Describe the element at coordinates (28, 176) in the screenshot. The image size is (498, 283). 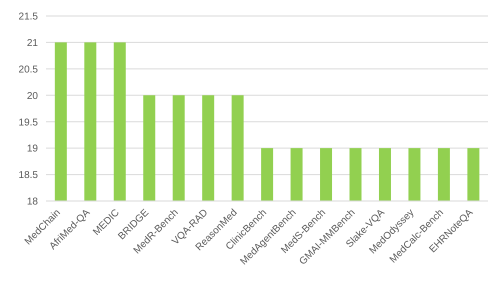
I see `y-tick-label: 18.5` at that location.